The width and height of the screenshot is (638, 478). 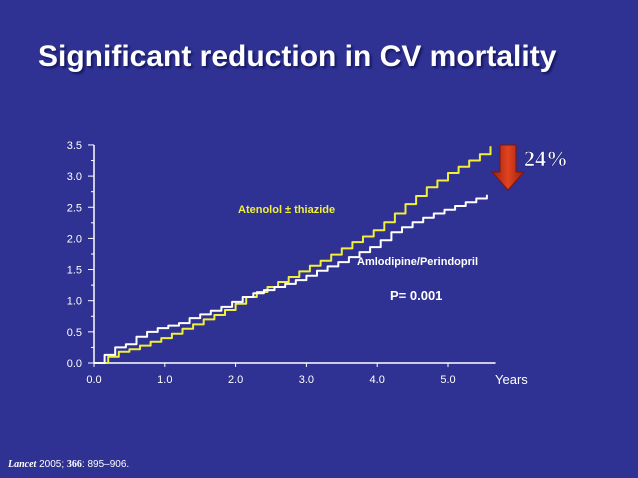 What do you see at coordinates (164, 380) in the screenshot?
I see `x-tick-label: 1.0` at bounding box center [164, 380].